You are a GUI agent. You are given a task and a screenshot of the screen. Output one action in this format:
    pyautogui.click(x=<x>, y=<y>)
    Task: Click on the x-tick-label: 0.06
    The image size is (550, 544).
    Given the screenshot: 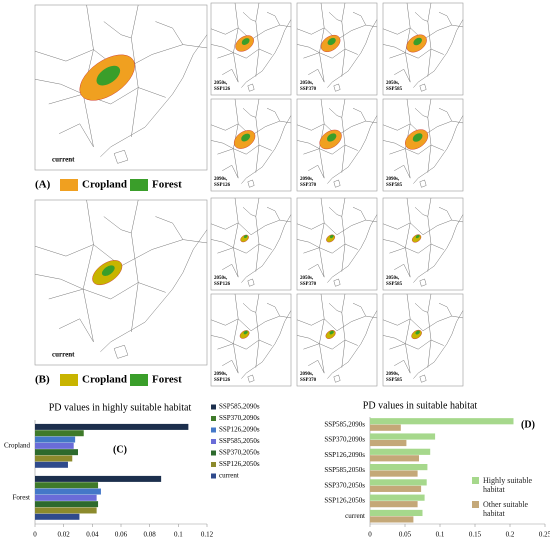 What is the action you would take?
    pyautogui.click(x=121, y=535)
    